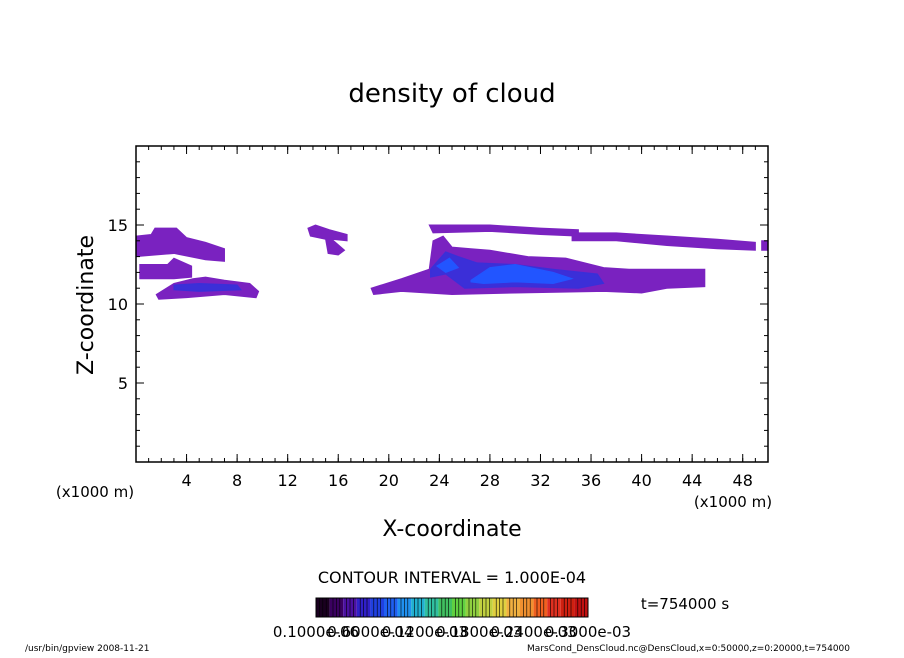  What do you see at coordinates (237, 480) in the screenshot?
I see `x-tick-label: 8` at bounding box center [237, 480].